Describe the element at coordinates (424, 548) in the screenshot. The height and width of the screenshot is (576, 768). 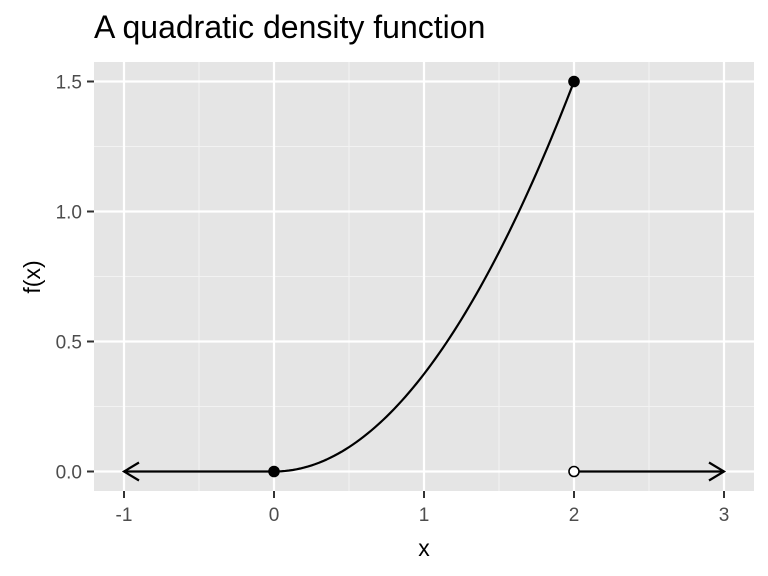
I see `x-axis-title: x` at that location.